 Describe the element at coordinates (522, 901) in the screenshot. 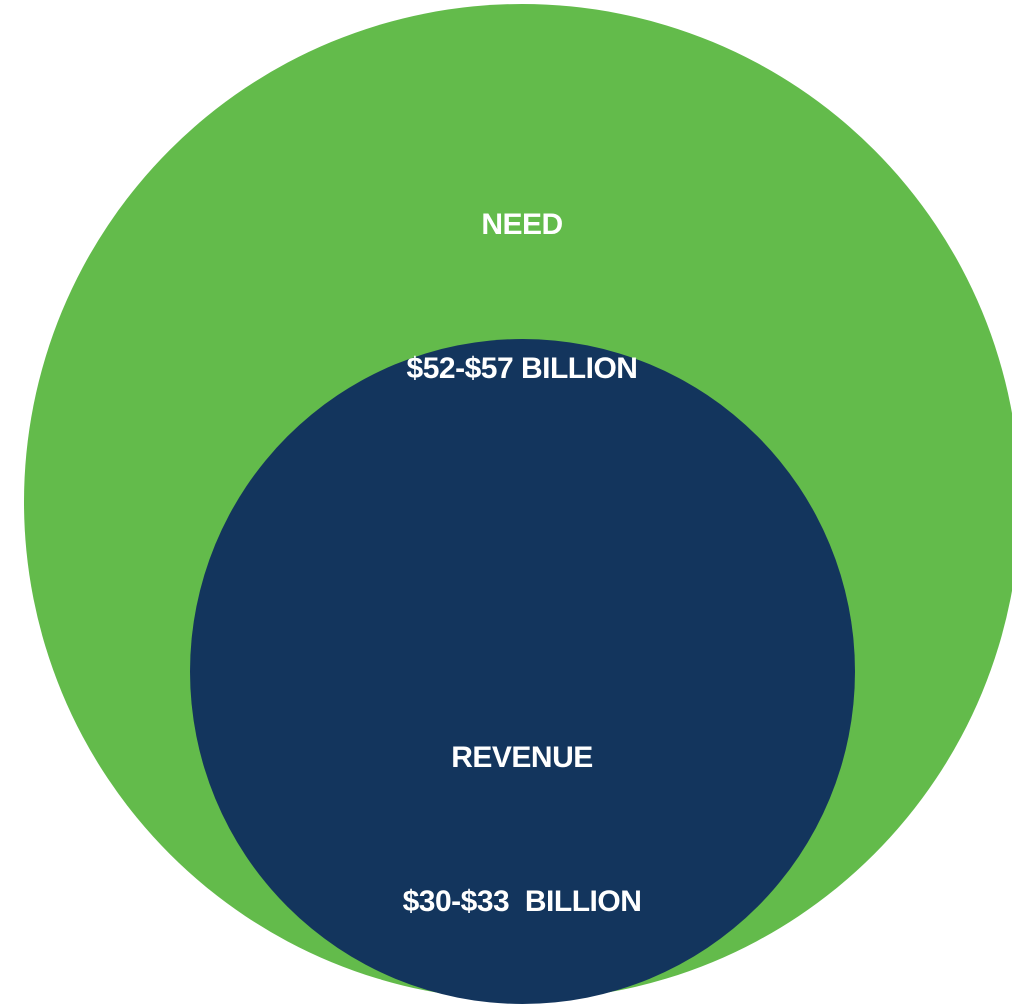

I see `revenue-value: $30-$33 BILLION` at that location.